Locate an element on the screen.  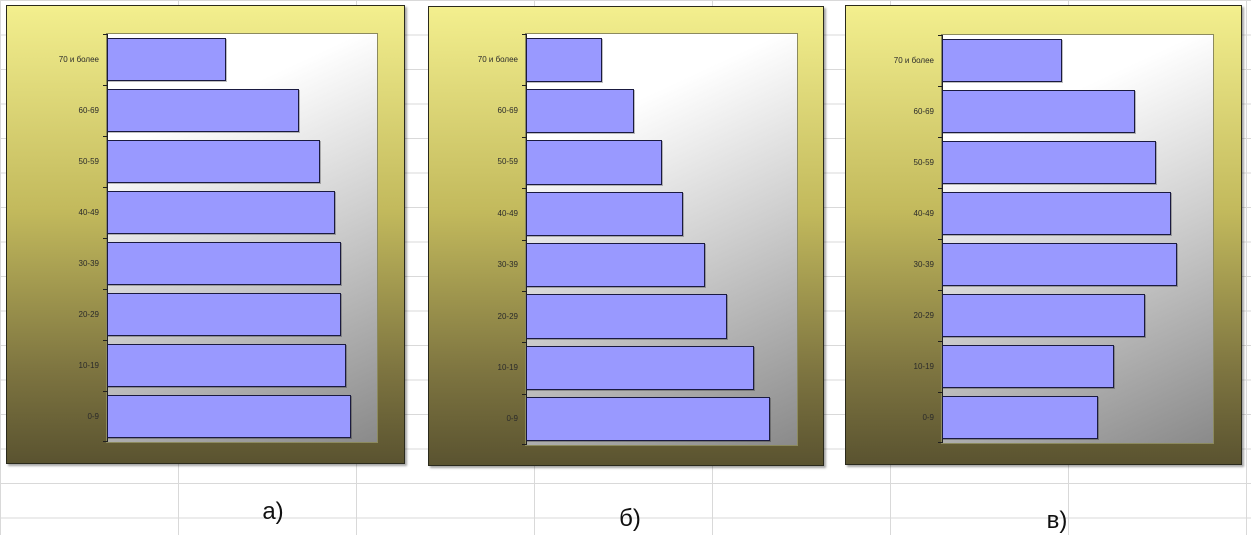
caption-b: б) is located at coordinates (630, 518).